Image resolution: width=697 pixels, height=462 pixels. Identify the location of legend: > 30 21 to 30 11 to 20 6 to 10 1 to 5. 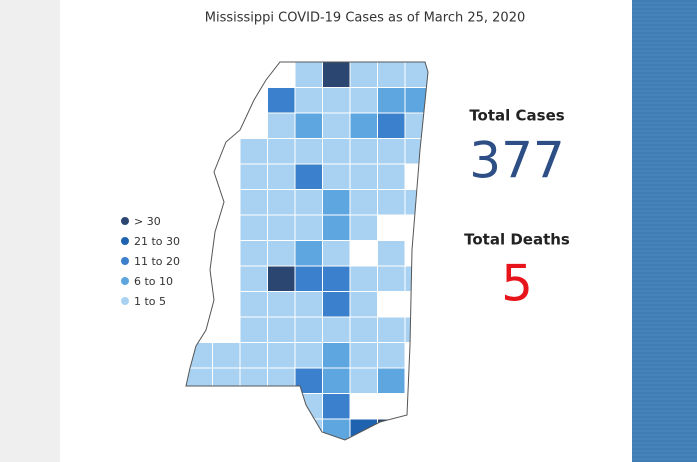
(150, 261).